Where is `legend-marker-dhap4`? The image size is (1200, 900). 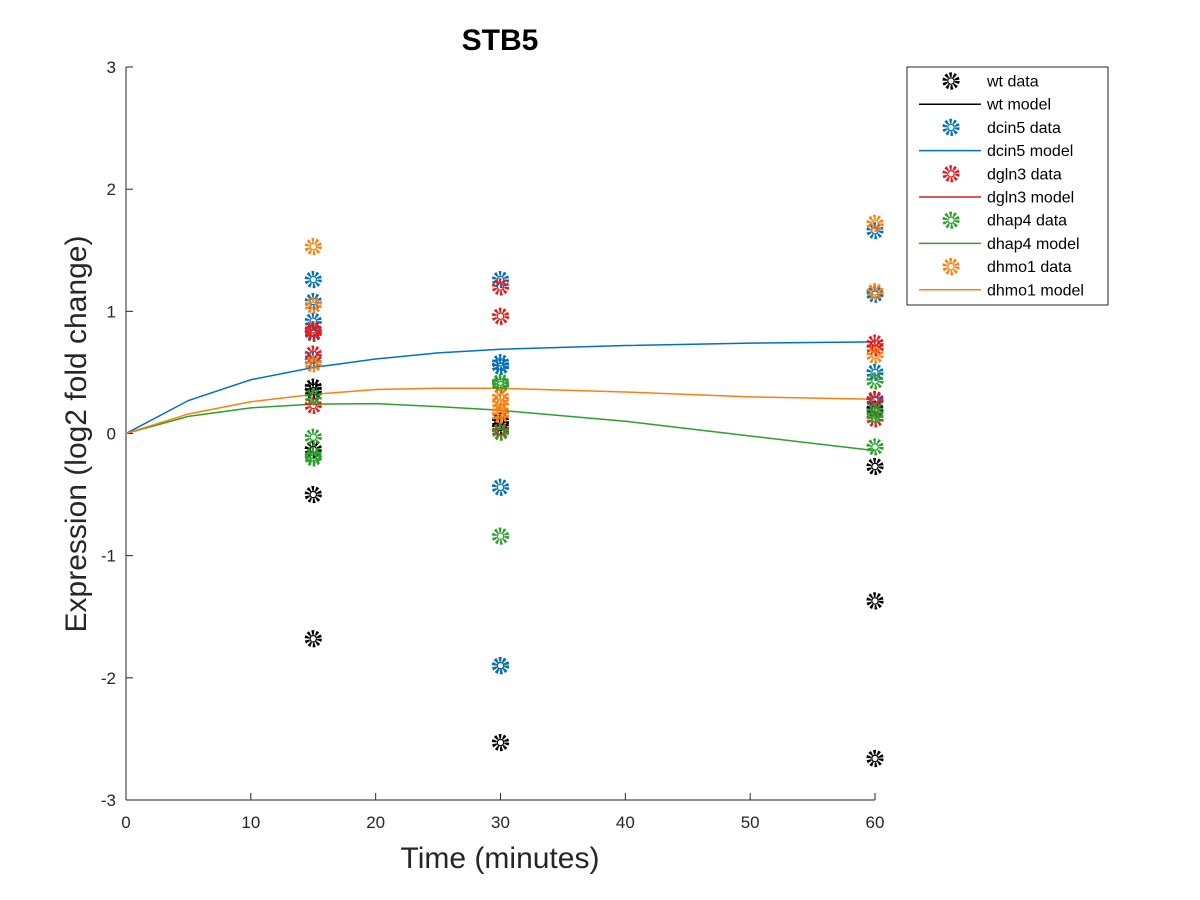 legend-marker-dhap4 is located at coordinates (951, 220).